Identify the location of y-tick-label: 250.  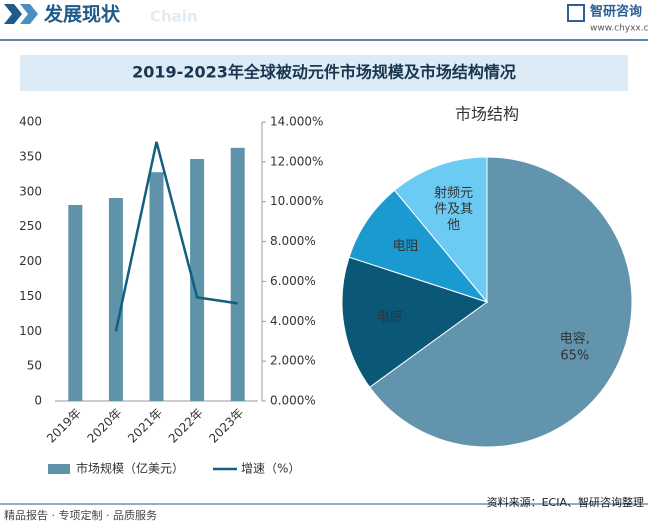
(30, 226).